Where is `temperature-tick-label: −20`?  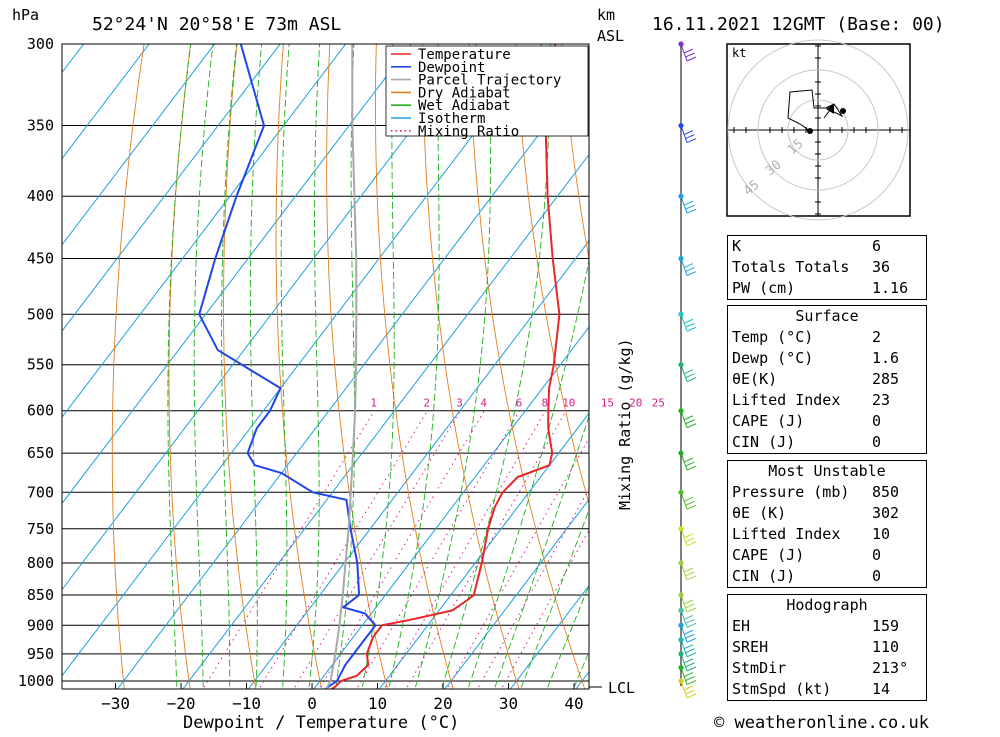 temperature-tick-label: −20 is located at coordinates (181, 703).